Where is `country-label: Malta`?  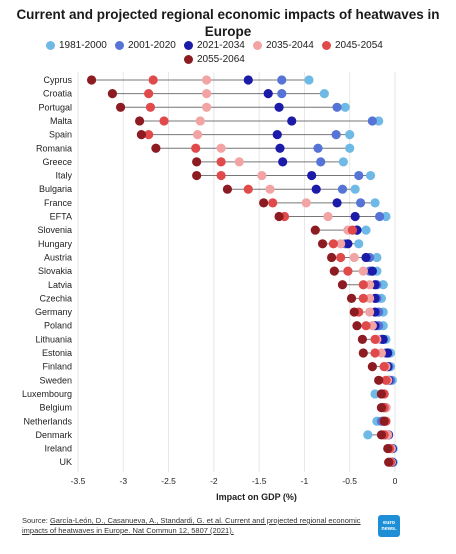 country-label: Malta is located at coordinates (61, 121).